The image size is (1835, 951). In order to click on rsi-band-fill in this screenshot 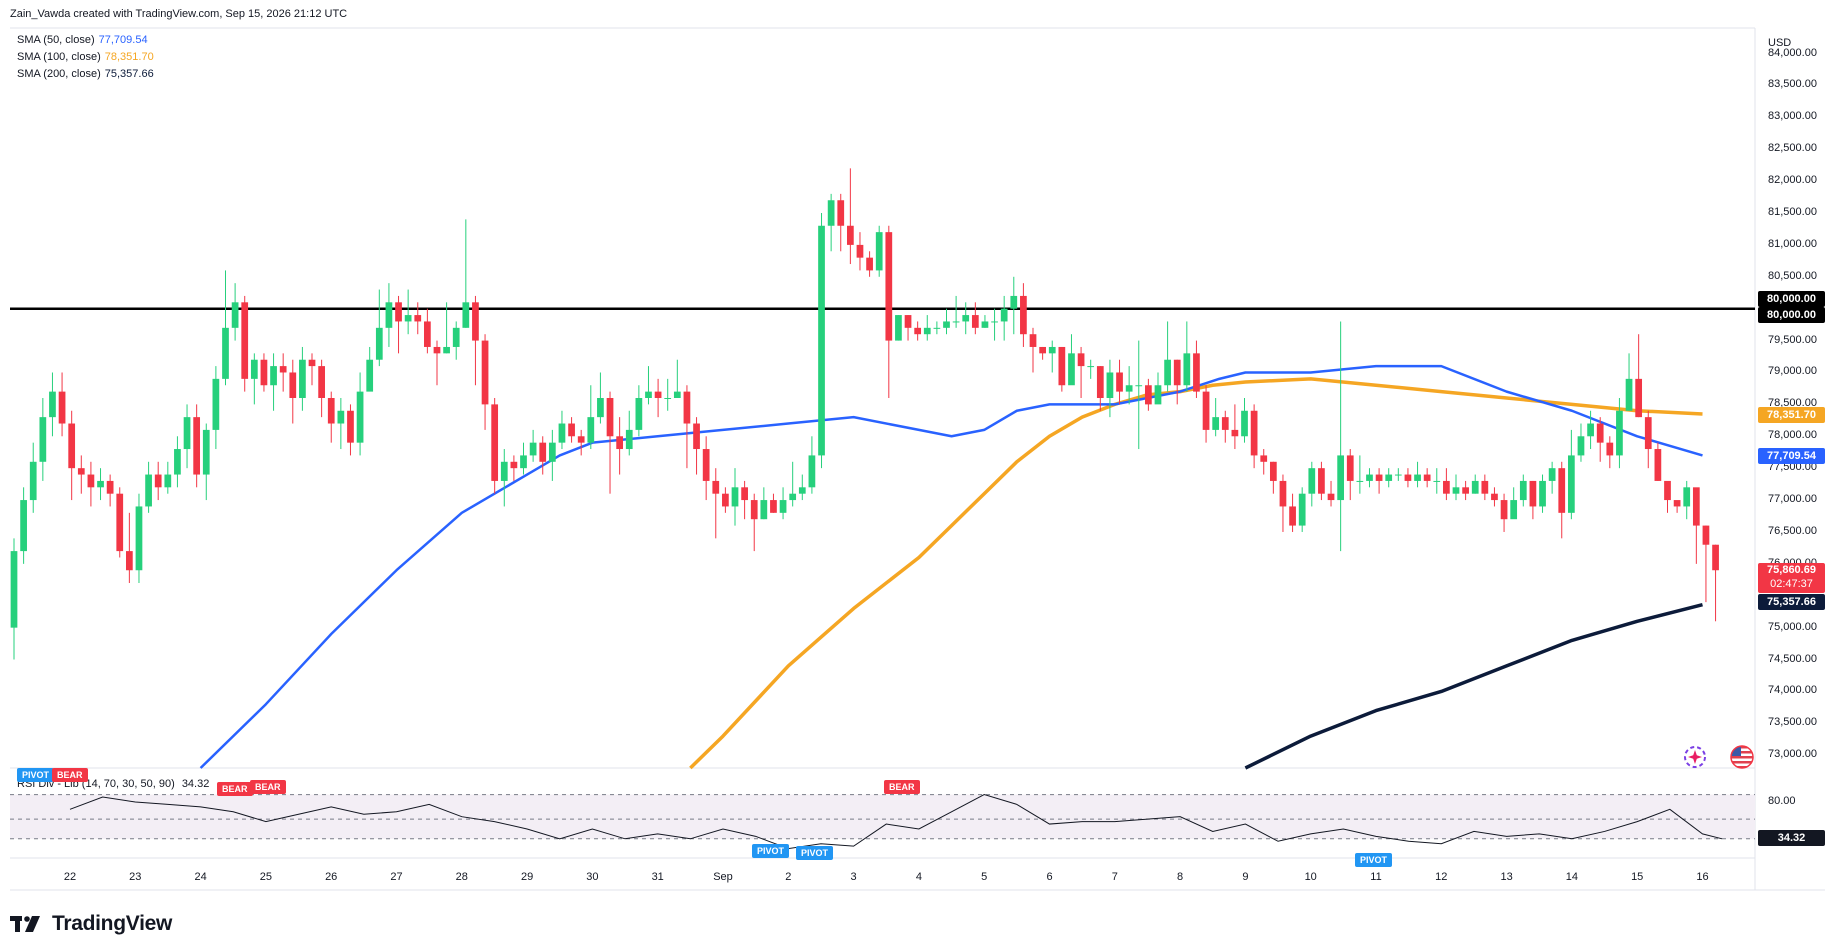, I will do `click(882, 816)`.